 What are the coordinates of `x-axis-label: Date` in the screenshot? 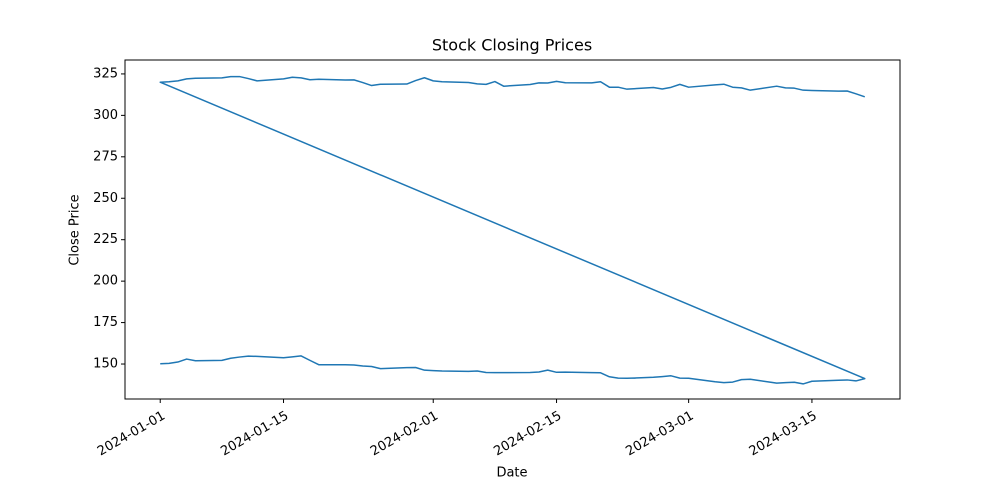 It's located at (511, 473).